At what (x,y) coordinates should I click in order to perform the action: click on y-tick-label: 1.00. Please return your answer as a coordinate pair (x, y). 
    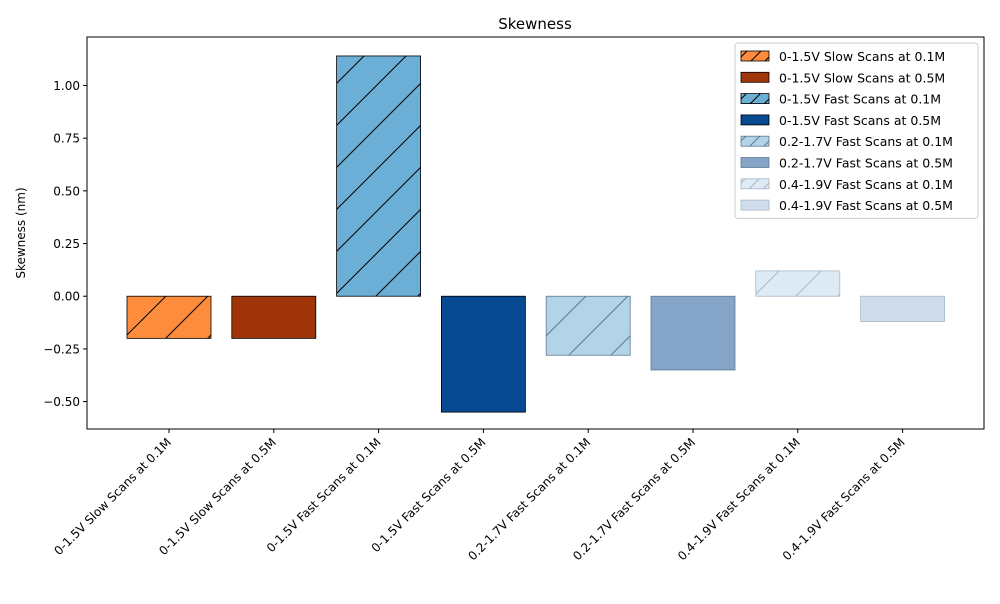
    Looking at the image, I should click on (66, 86).